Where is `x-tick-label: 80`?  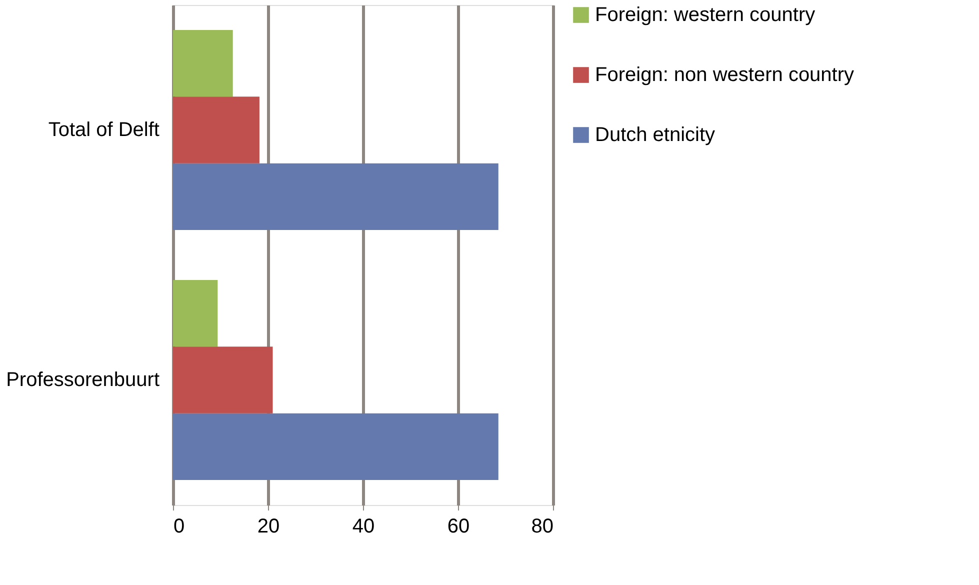
x-tick-label: 80 is located at coordinates (542, 527).